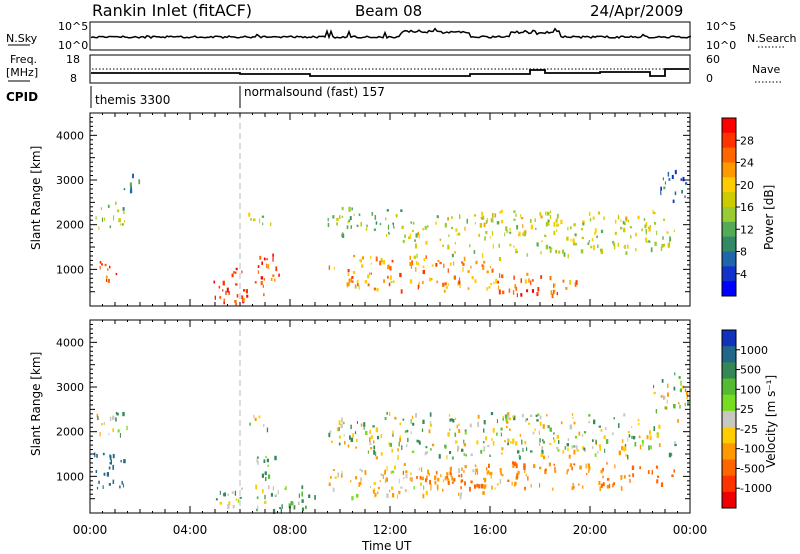 The width and height of the screenshot is (800, 554). What do you see at coordinates (195, 96) in the screenshot?
I see `cpid-strip: CPID themis 3300 normalsound (fast) 157` at bounding box center [195, 96].